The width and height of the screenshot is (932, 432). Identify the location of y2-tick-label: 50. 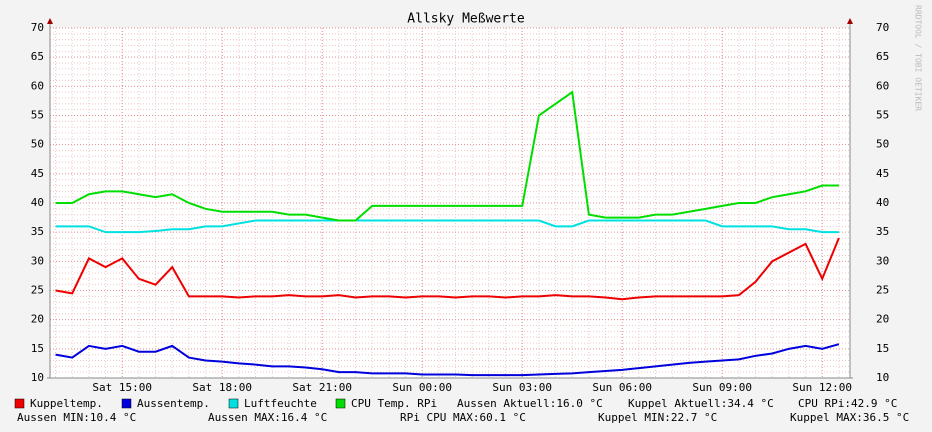
(882, 144).